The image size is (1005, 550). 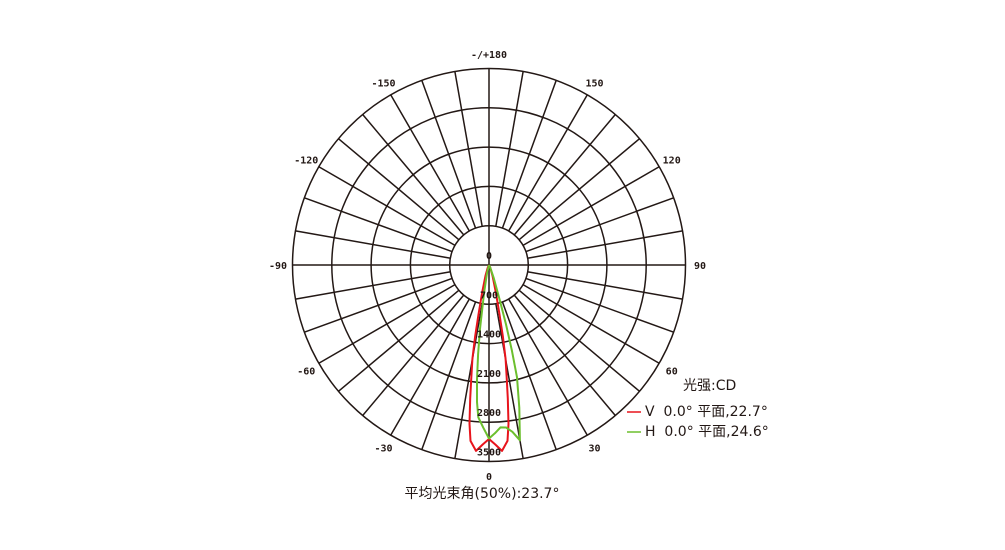 I want to click on radial-tick-label: 3500, so click(x=489, y=453).